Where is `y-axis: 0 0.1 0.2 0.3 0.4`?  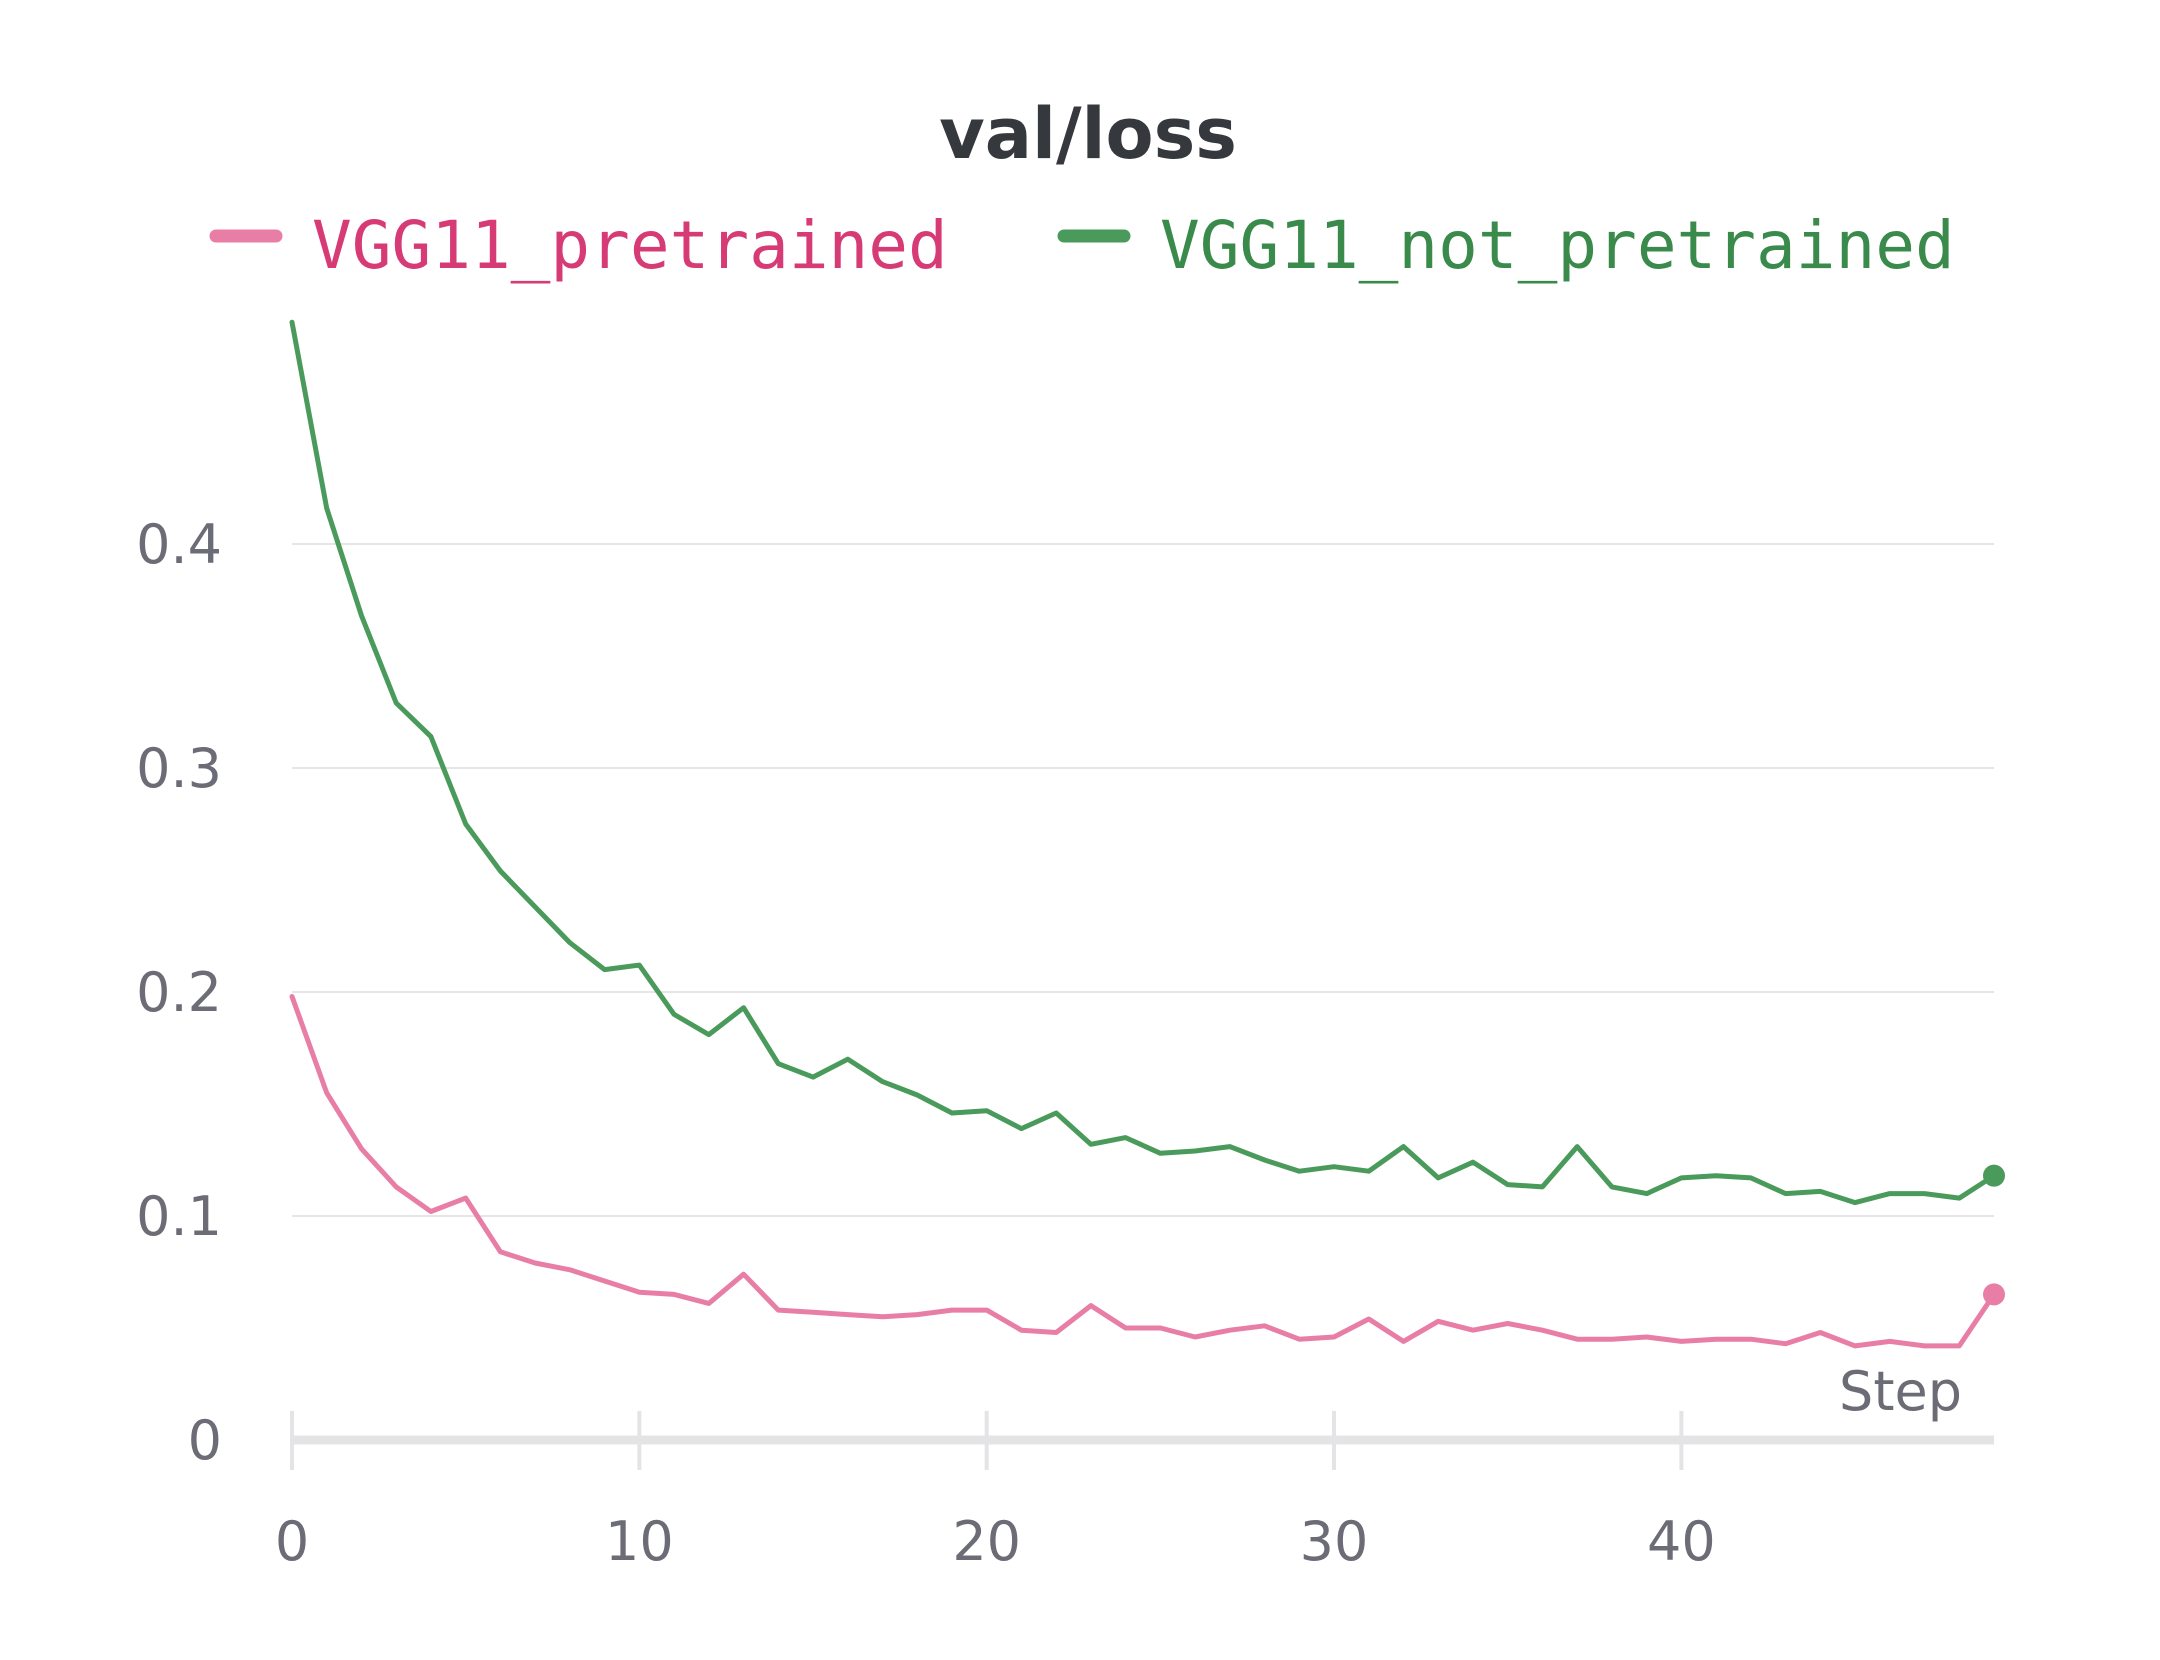 y-axis: 0 0.1 0.2 0.3 0.4 is located at coordinates (179, 992).